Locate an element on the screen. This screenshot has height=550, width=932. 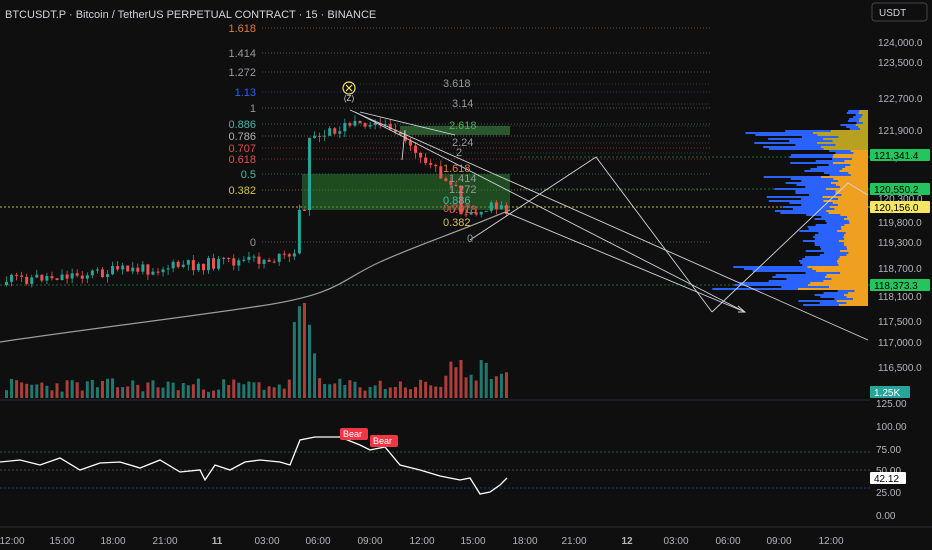
price-tick-label: 116,500.0 is located at coordinates (900, 368).